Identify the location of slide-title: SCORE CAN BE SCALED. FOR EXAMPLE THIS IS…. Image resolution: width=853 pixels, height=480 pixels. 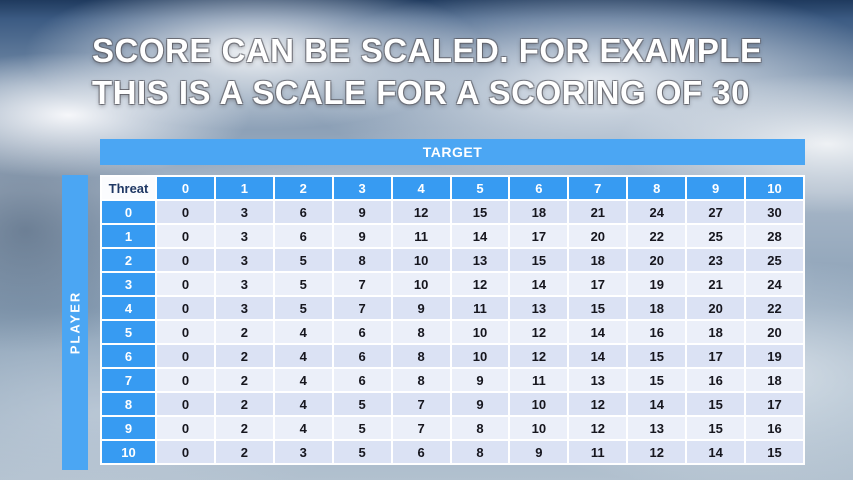
(427, 72).